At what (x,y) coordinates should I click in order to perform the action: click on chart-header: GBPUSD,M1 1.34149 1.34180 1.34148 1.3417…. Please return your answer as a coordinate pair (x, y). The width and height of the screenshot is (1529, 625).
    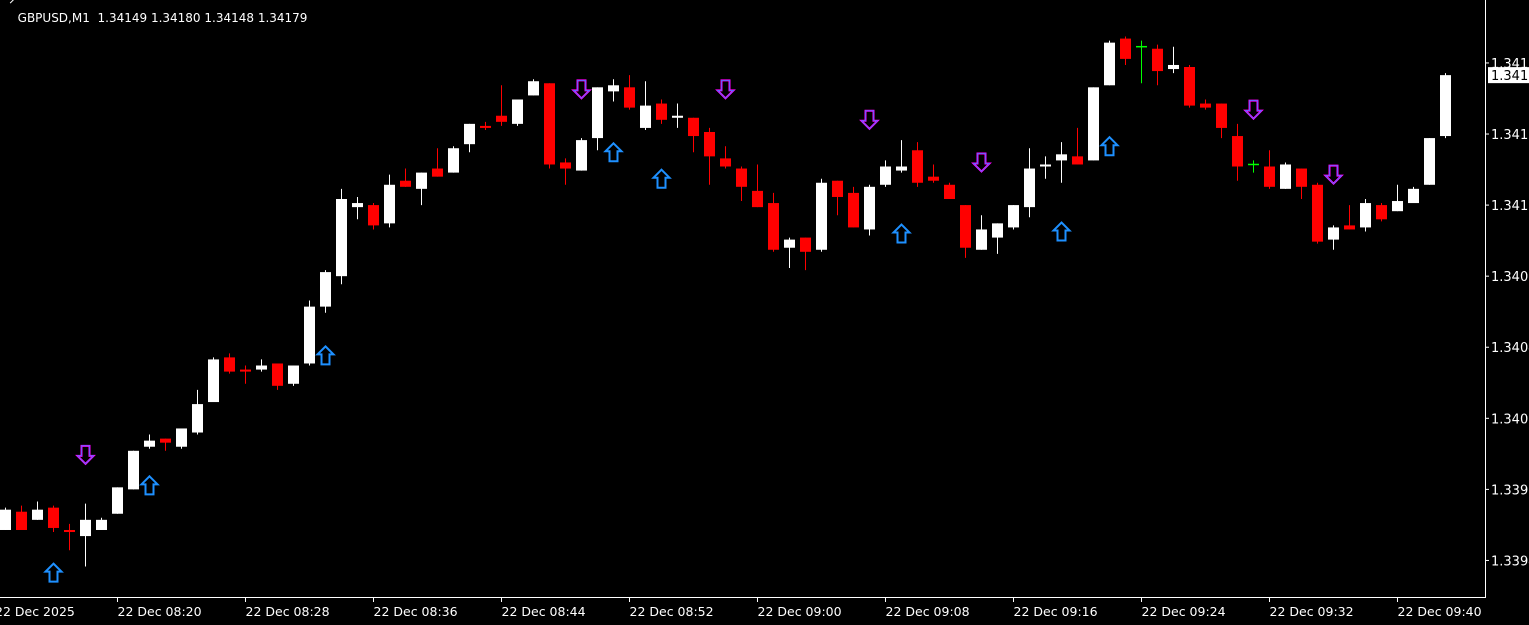
    Looking at the image, I should click on (156, 12).